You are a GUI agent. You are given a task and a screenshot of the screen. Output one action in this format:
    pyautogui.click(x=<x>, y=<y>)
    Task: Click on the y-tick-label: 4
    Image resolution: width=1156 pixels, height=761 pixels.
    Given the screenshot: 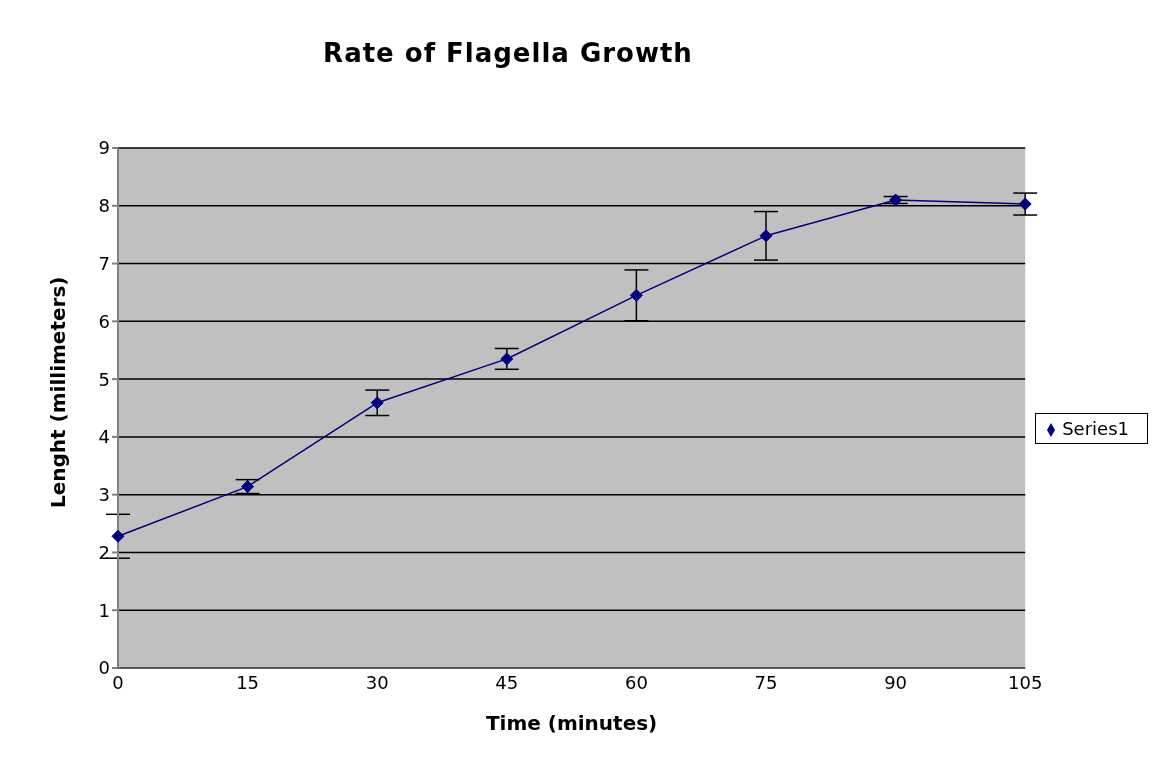 What is the action you would take?
    pyautogui.click(x=104, y=437)
    